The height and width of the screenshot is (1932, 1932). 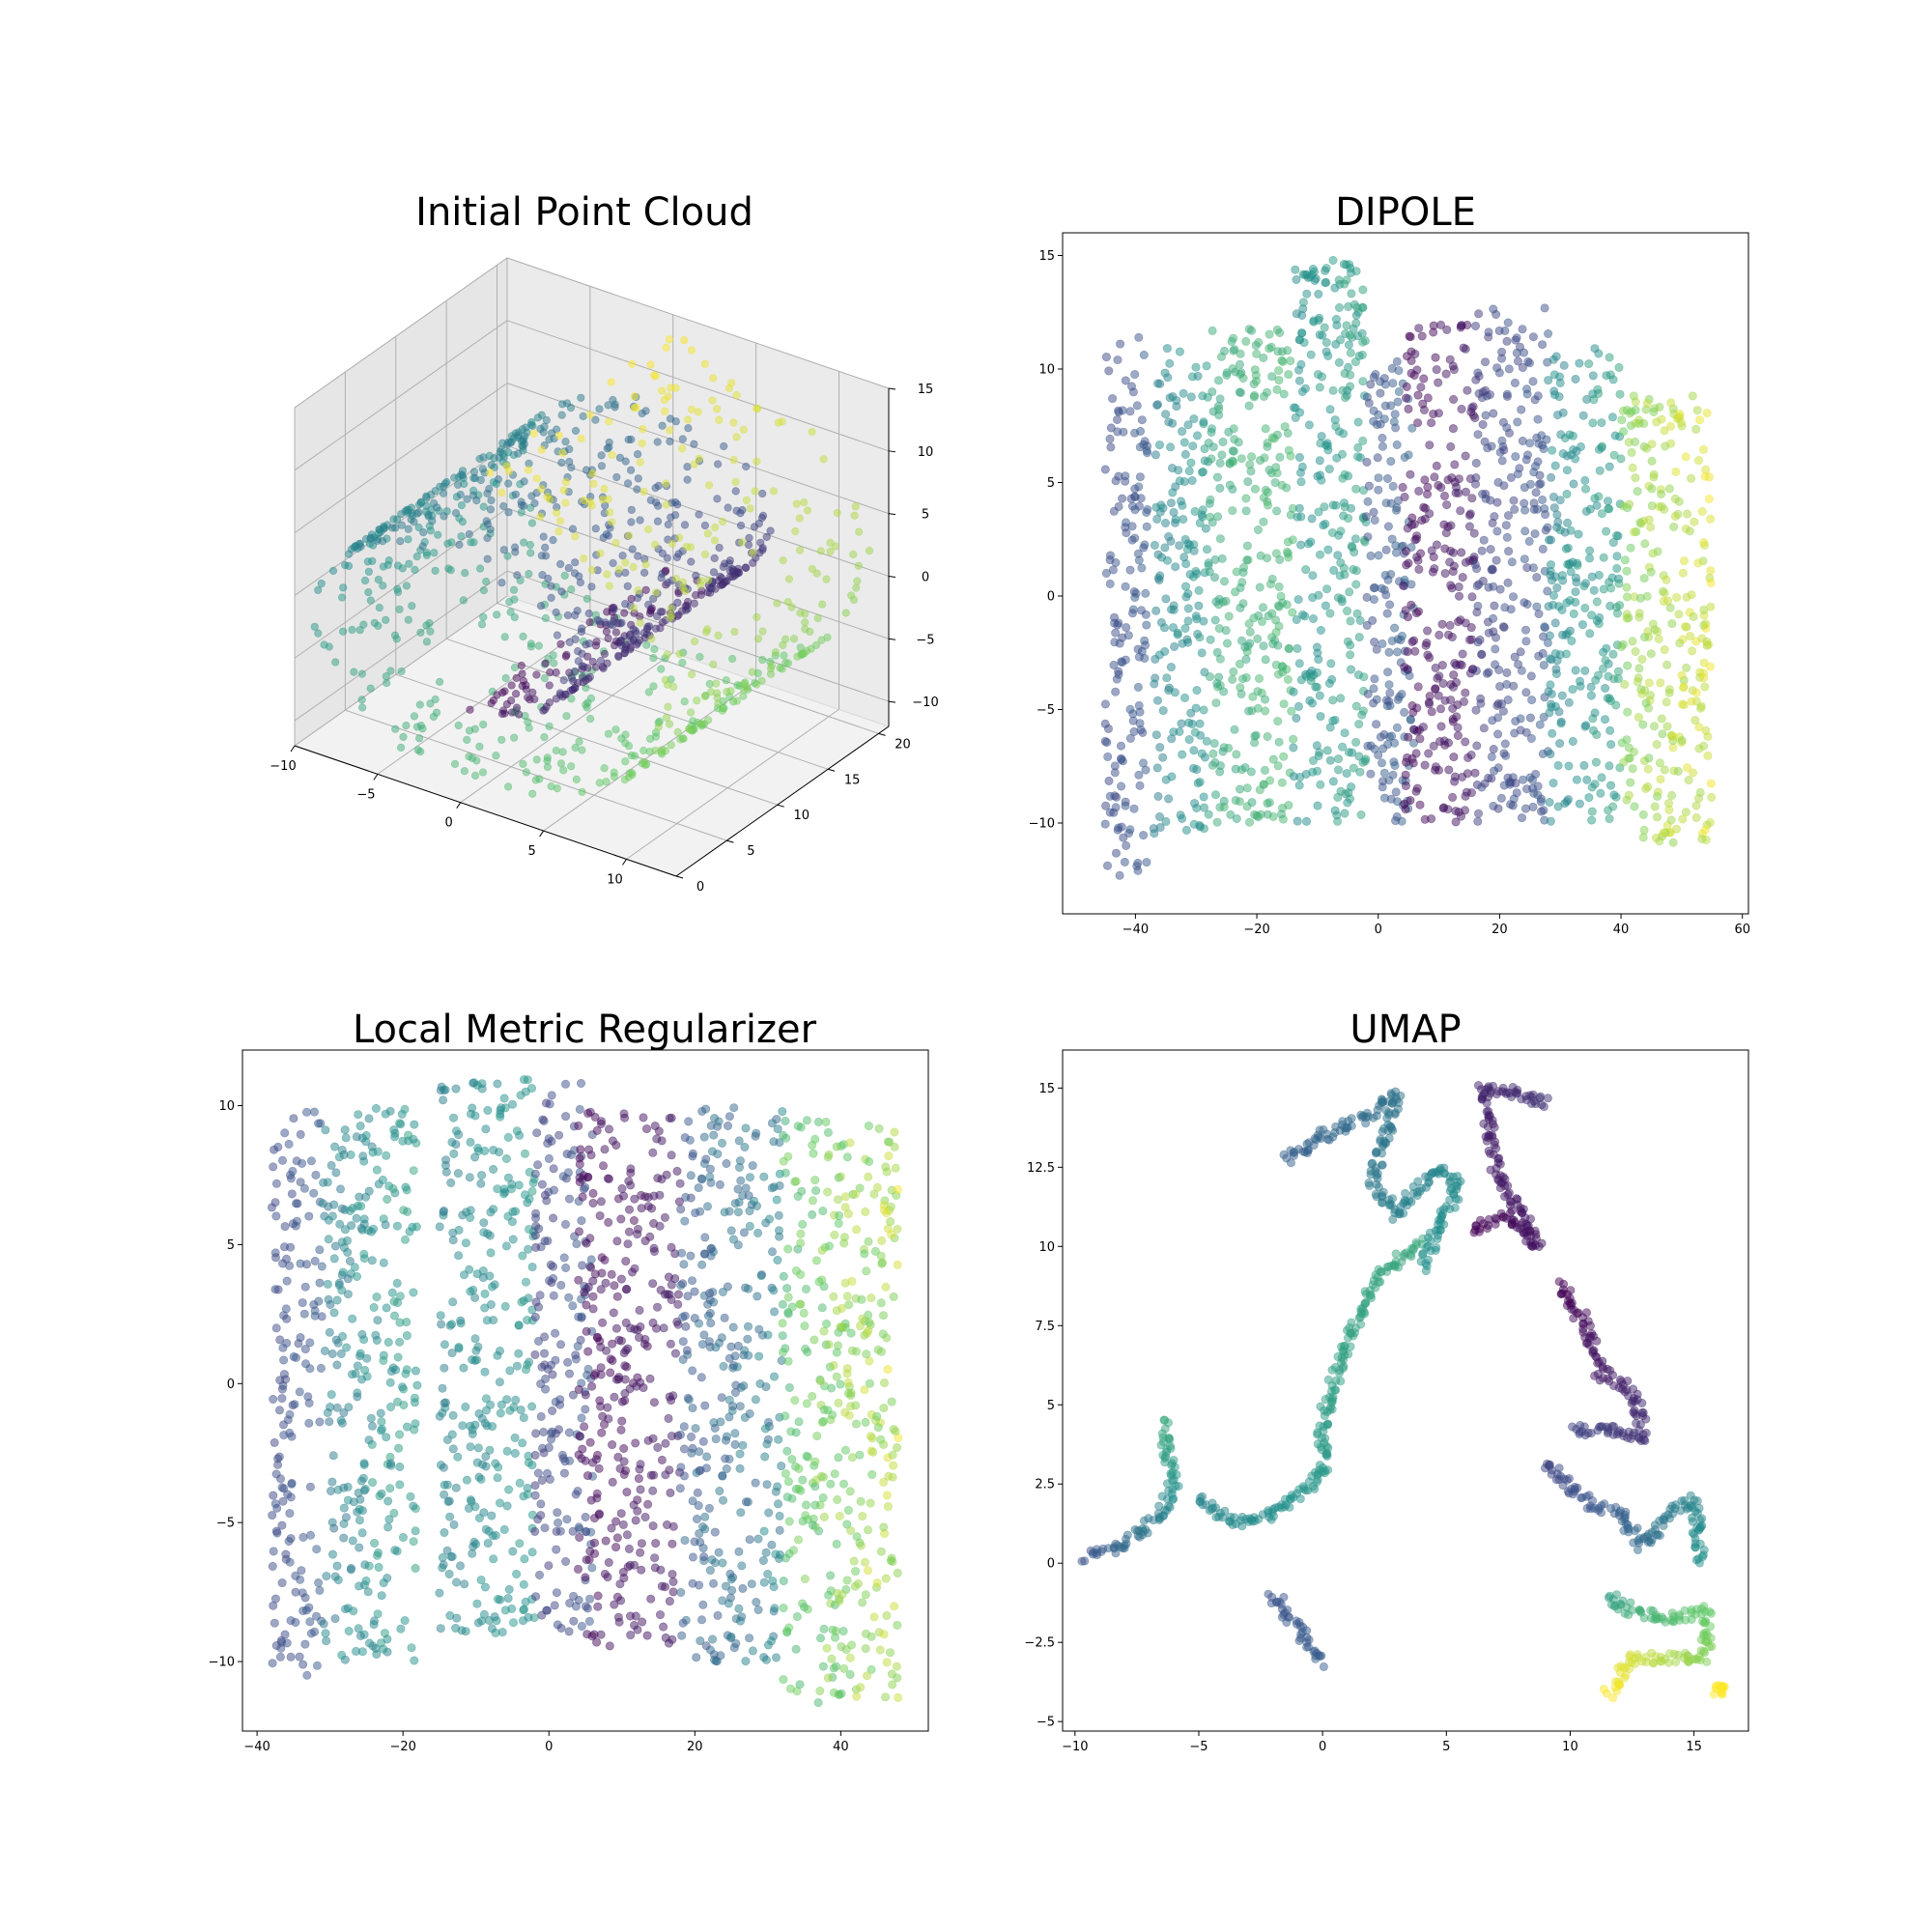 I want to click on y-tick, so click(x=832, y=770).